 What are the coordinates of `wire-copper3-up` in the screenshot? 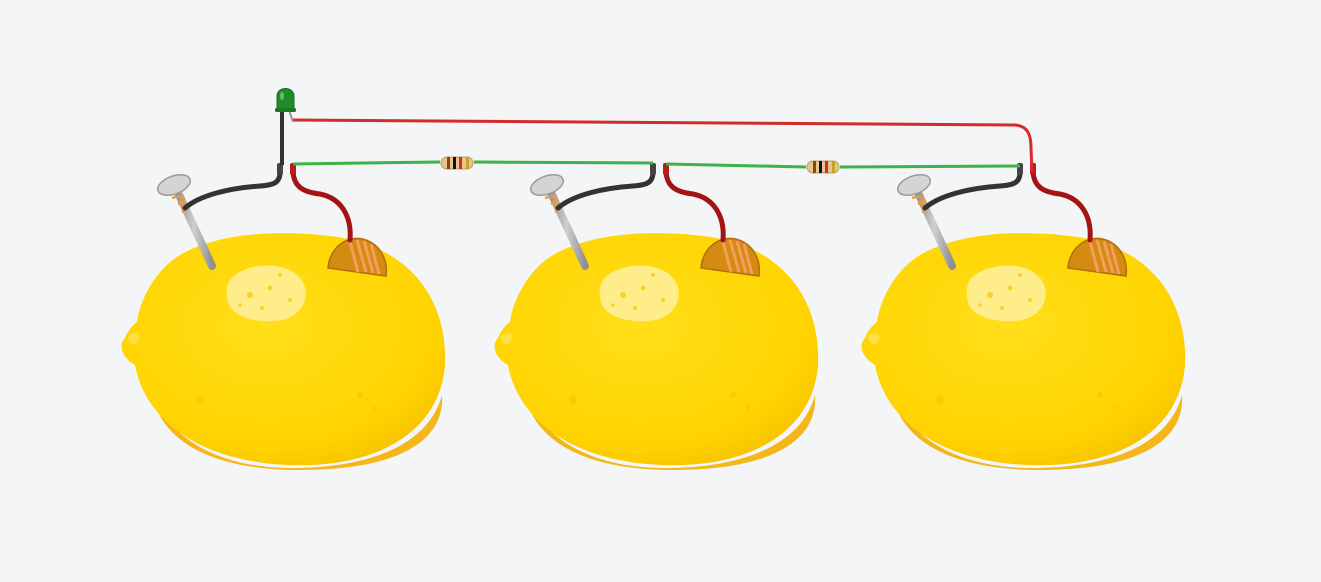 It's located at (1061, 206).